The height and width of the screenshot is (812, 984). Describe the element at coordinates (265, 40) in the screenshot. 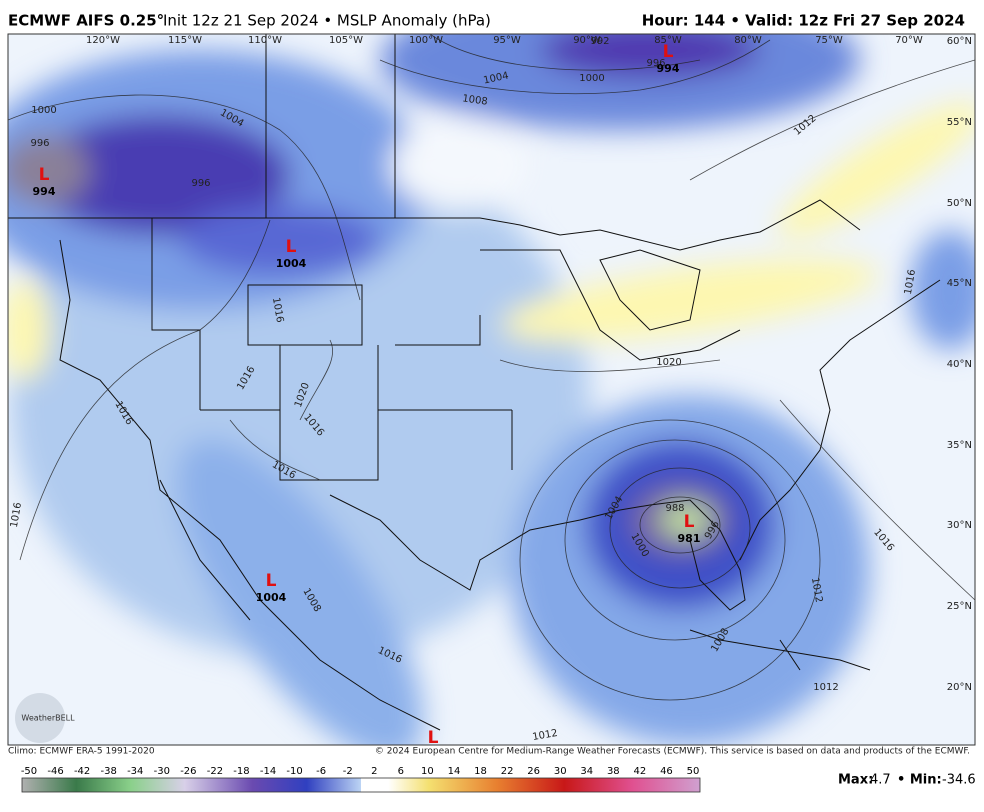

I see `longitude-label: 110°W` at that location.